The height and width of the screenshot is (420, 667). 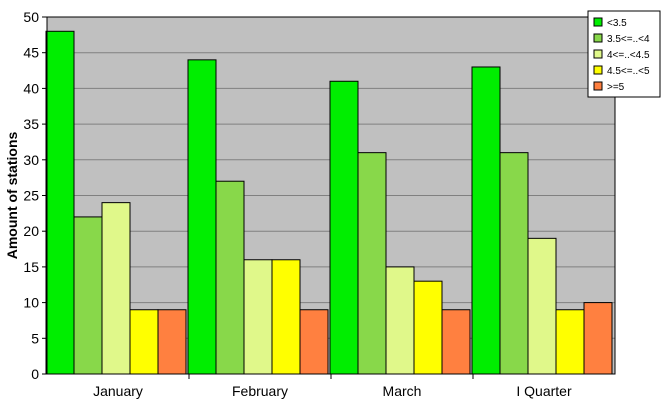 I want to click on y-tick-label: 15, so click(x=31, y=267).